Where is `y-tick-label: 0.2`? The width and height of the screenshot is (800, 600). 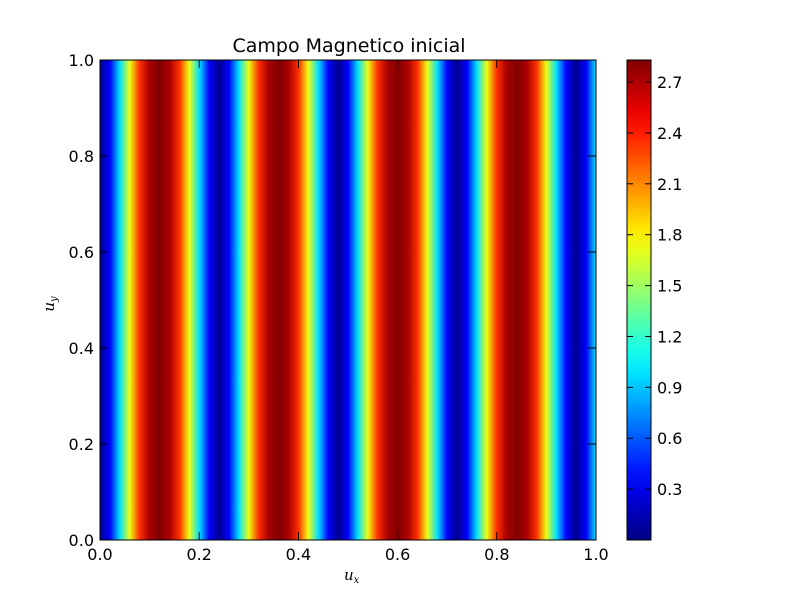 y-tick-label: 0.2 is located at coordinates (81, 444).